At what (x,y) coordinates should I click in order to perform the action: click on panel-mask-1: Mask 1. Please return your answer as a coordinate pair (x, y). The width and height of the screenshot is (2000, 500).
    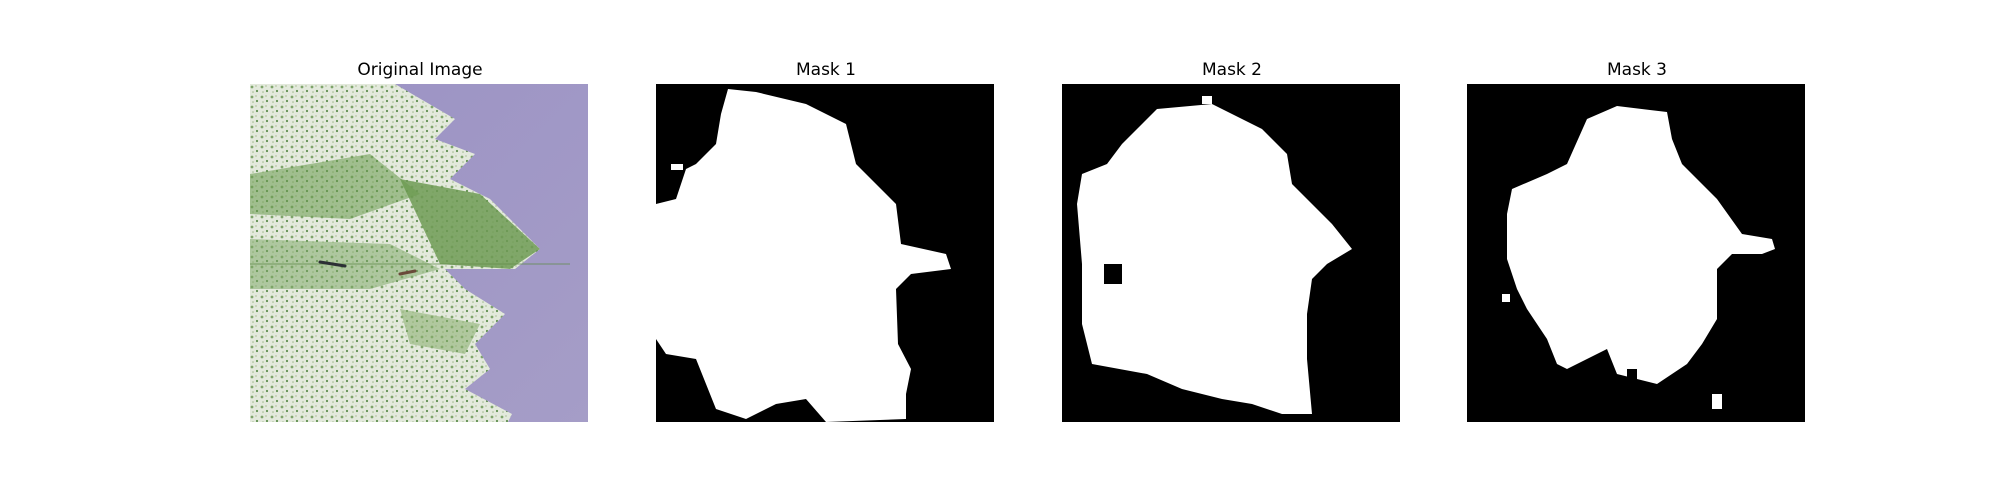
    Looking at the image, I should click on (826, 241).